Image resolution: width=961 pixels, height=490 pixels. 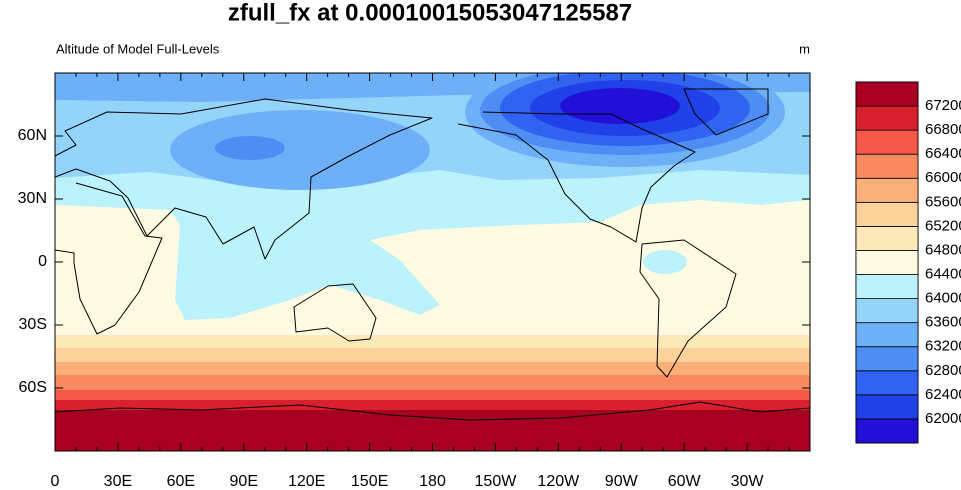 I want to click on lon-label: 60W, so click(x=685, y=481).